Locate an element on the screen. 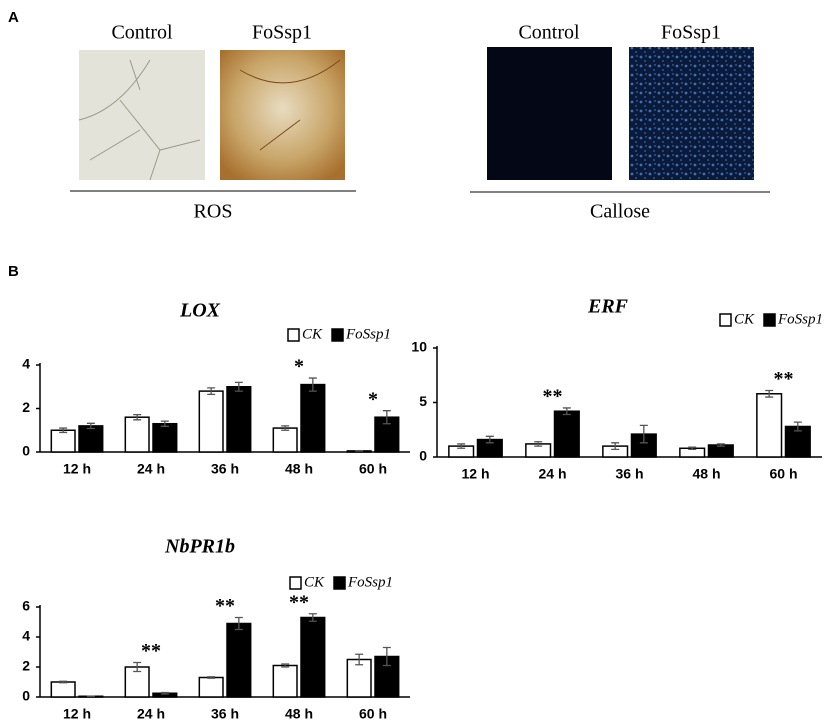 Image resolution: width=829 pixels, height=727 pixels. y-tick-label: 5 is located at coordinates (423, 401).